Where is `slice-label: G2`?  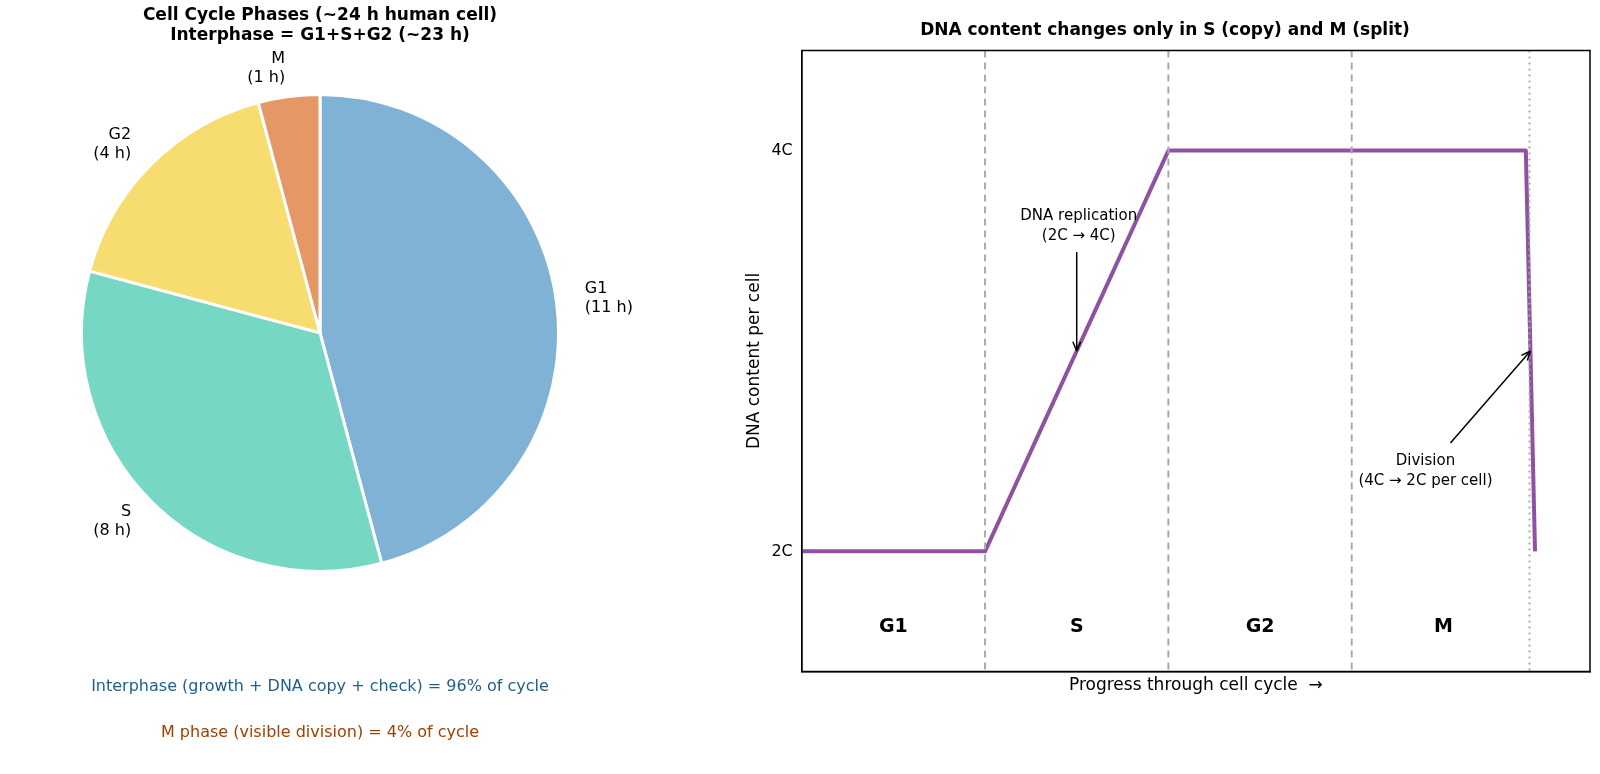 slice-label: G2 is located at coordinates (120, 133).